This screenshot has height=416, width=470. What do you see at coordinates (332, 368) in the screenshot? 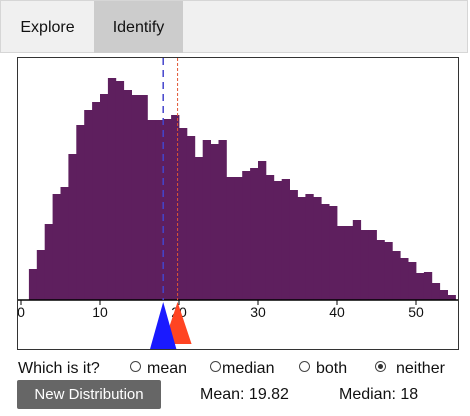
I see `option-both-label: both` at bounding box center [332, 368].